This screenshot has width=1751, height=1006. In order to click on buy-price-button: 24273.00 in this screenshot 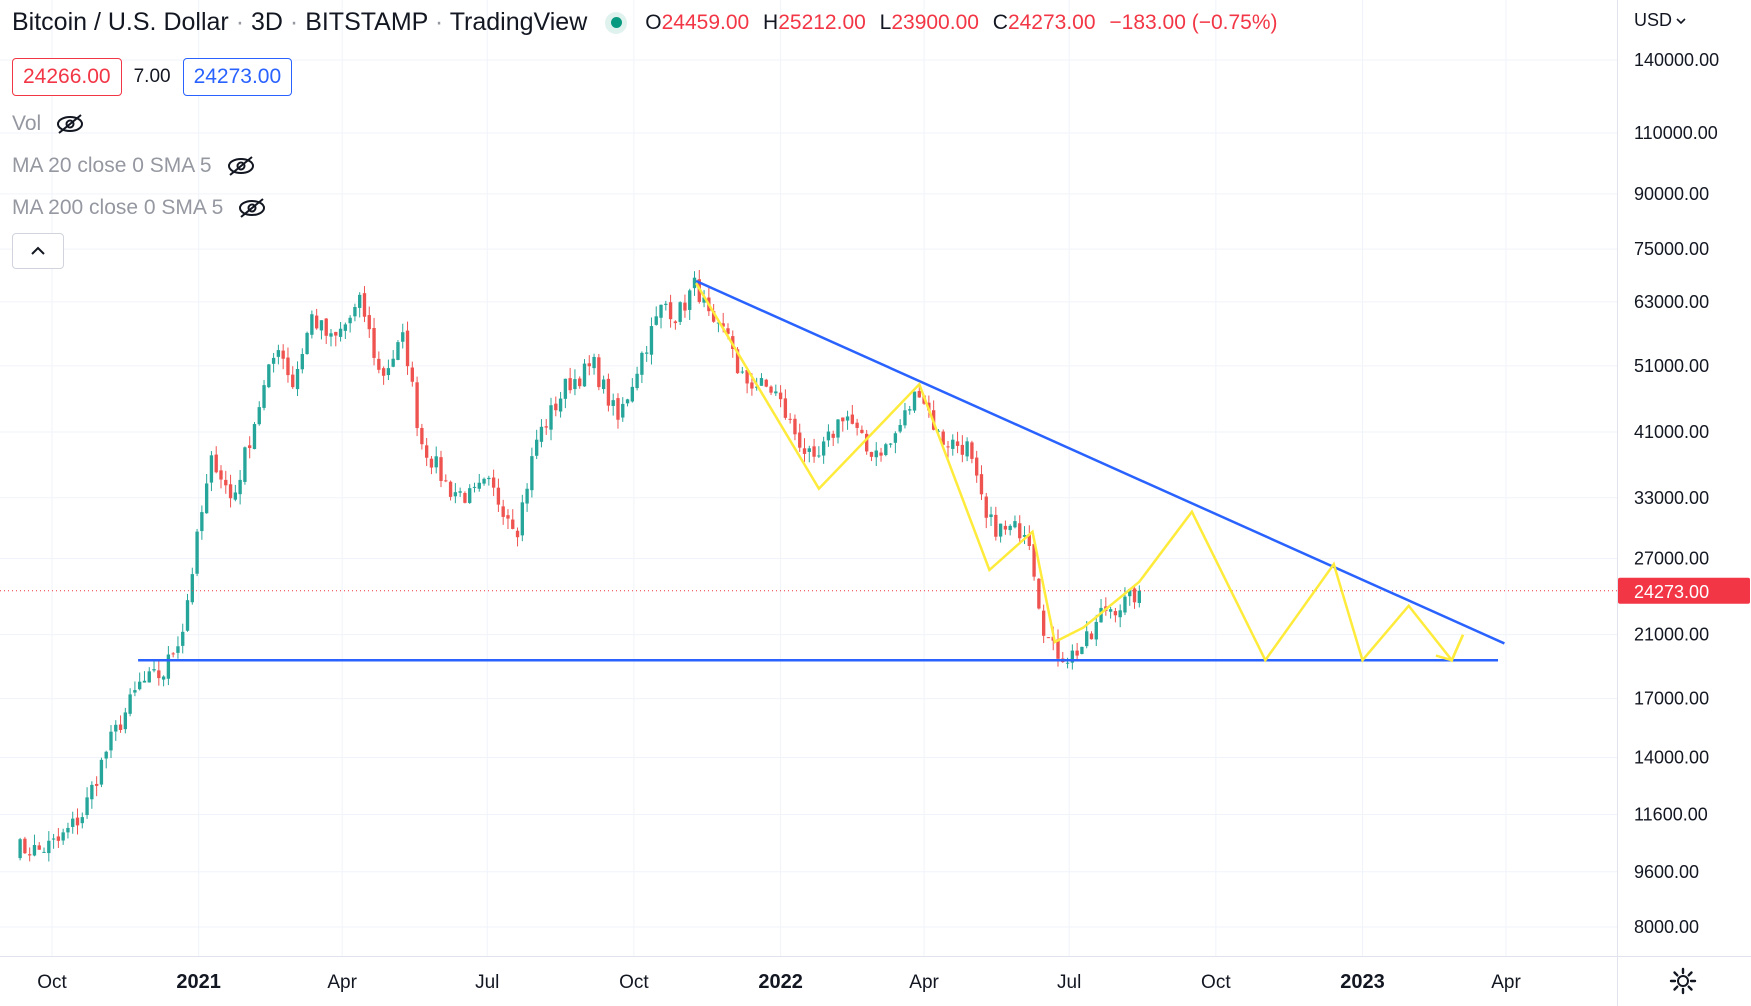, I will do `click(237, 77)`.